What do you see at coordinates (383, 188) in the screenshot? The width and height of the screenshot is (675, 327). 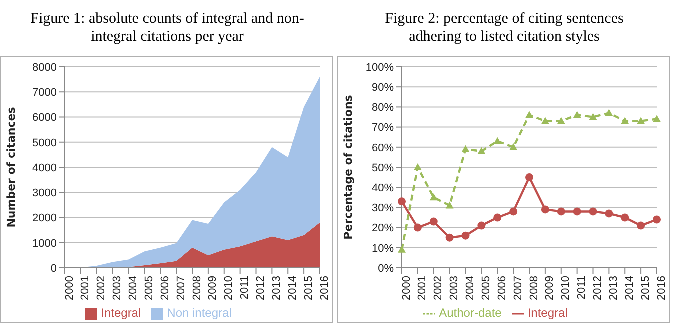 I see `y-tick-label: 40%` at bounding box center [383, 188].